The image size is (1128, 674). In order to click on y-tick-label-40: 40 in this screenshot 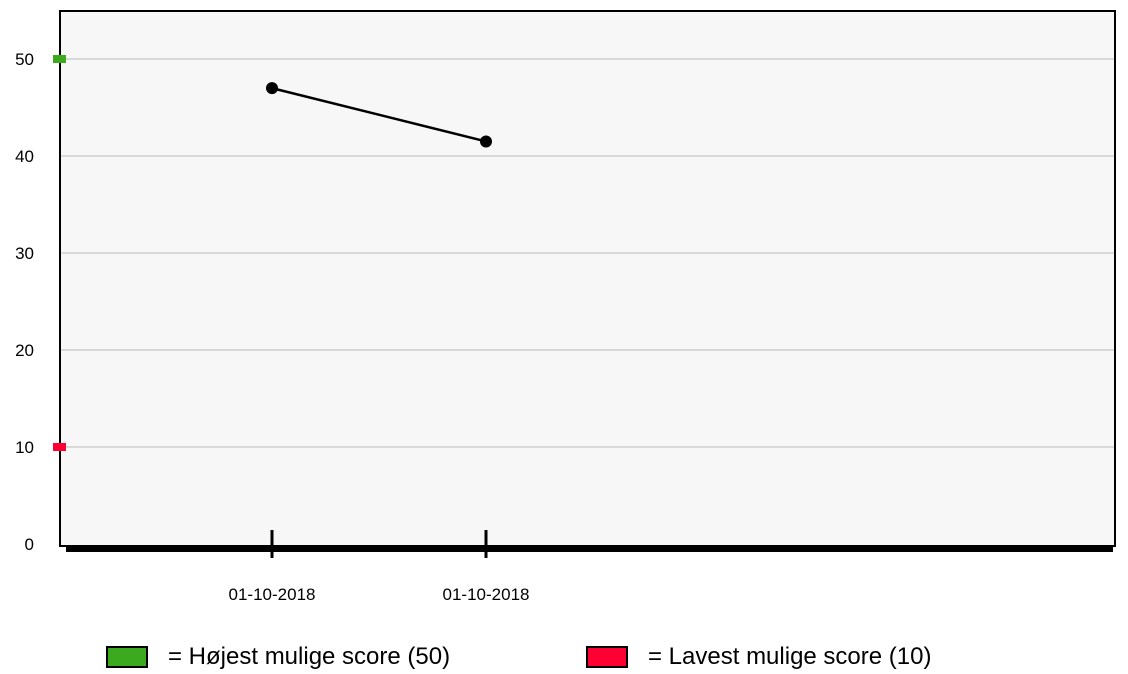, I will do `click(24, 156)`.